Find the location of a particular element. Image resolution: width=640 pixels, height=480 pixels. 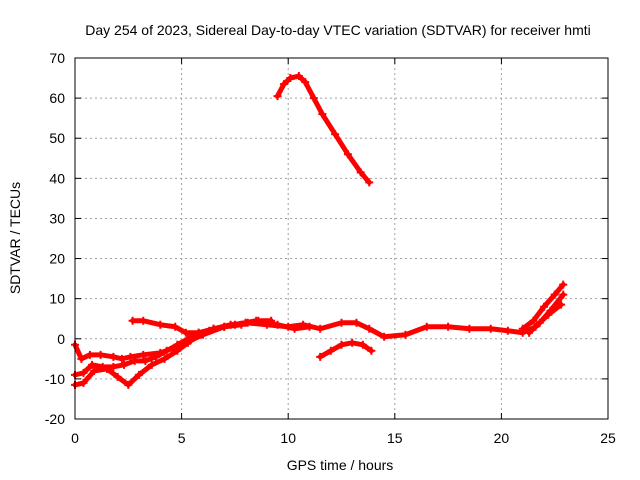

series-track-early is located at coordinates (202, 326).